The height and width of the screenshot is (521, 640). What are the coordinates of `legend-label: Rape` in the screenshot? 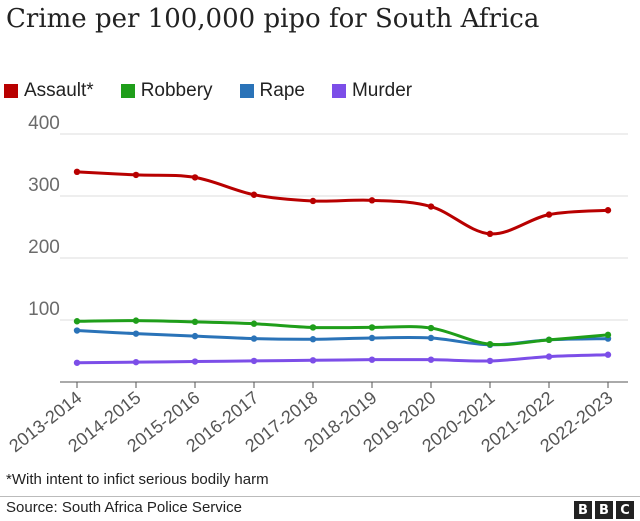 It's located at (282, 90).